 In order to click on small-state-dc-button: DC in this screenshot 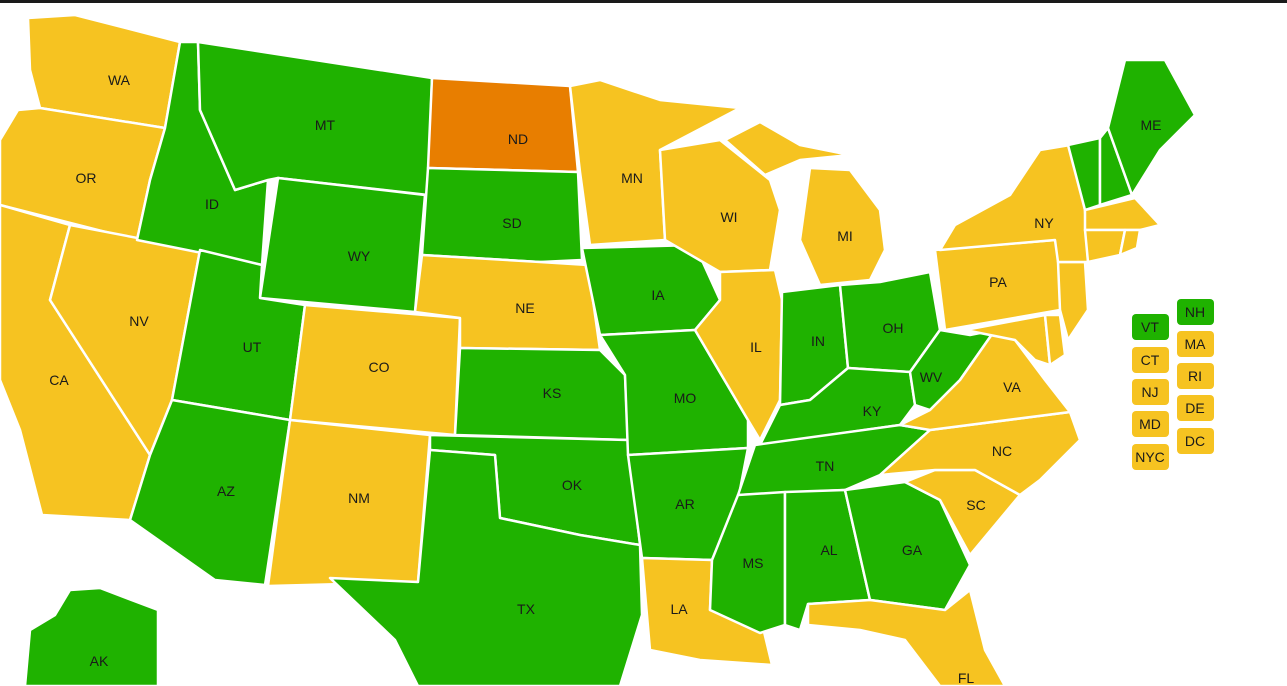, I will do `click(1195, 441)`.